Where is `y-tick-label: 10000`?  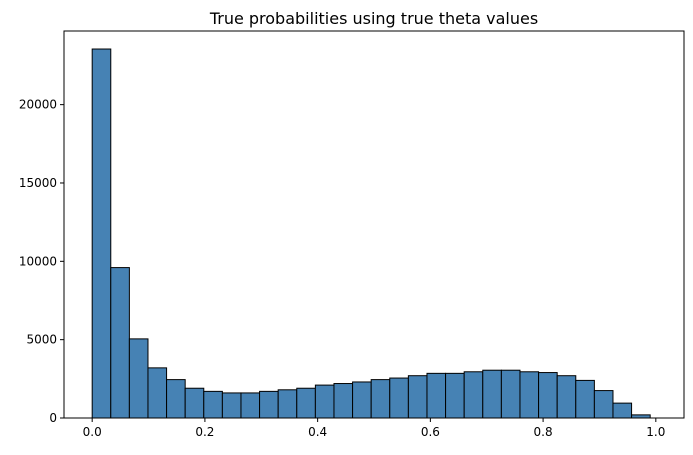 y-tick-label: 10000 is located at coordinates (38, 261).